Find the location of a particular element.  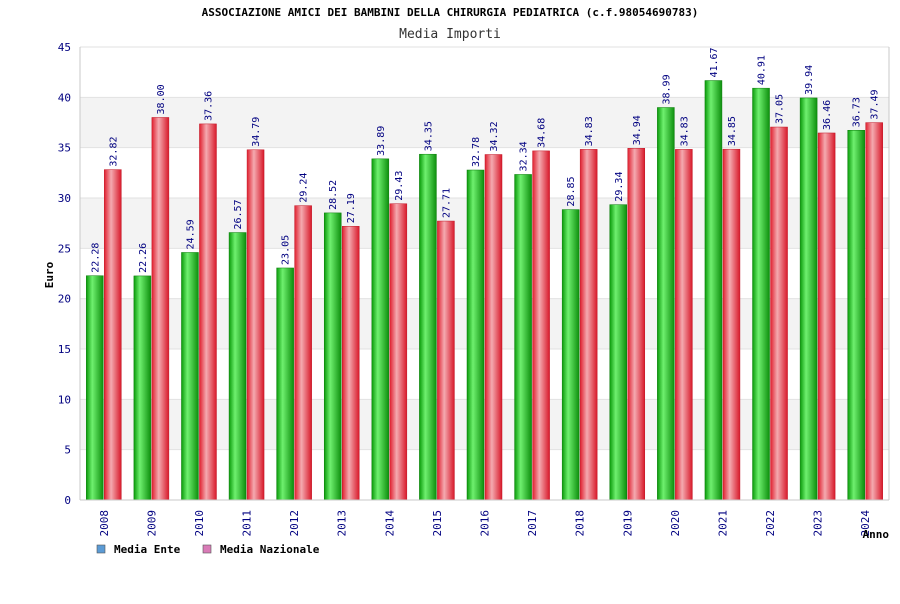

data-label: 24.59 is located at coordinates (190, 234).